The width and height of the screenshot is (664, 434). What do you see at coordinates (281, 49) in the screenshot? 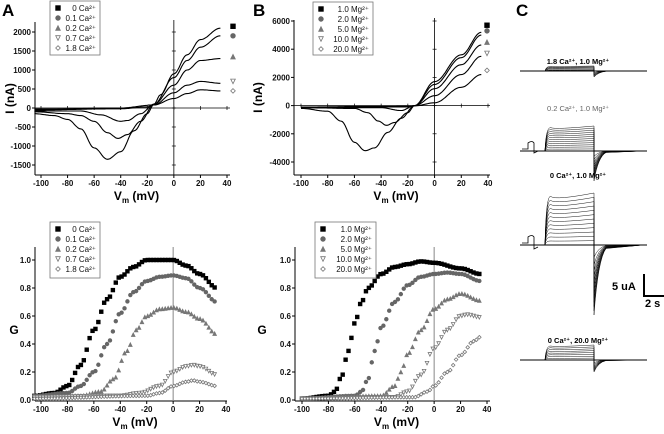
I see `y-tick-label: 4000` at bounding box center [281, 49].